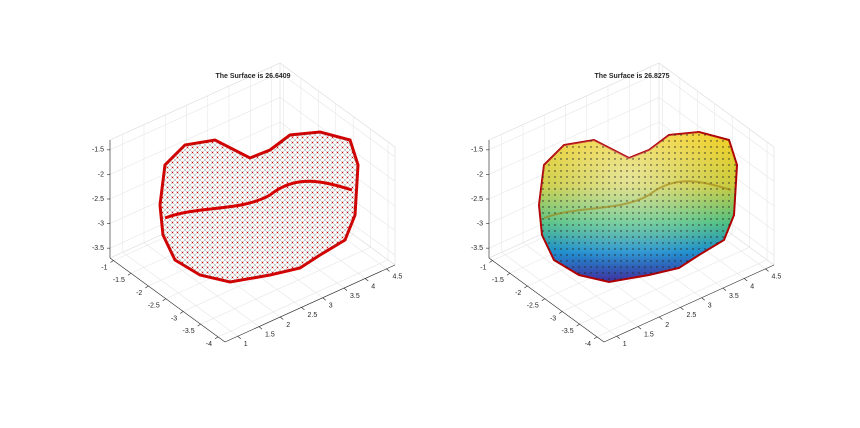 This screenshot has height=428, width=860. Describe the element at coordinates (258, 199) in the screenshot. I see `mesh-ridge` at that location.